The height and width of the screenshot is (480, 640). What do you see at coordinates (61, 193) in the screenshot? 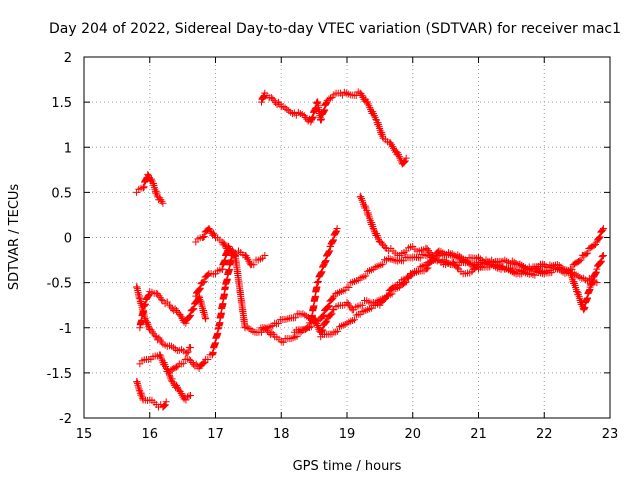
I see `y-tick-label: 0.5` at bounding box center [61, 193].